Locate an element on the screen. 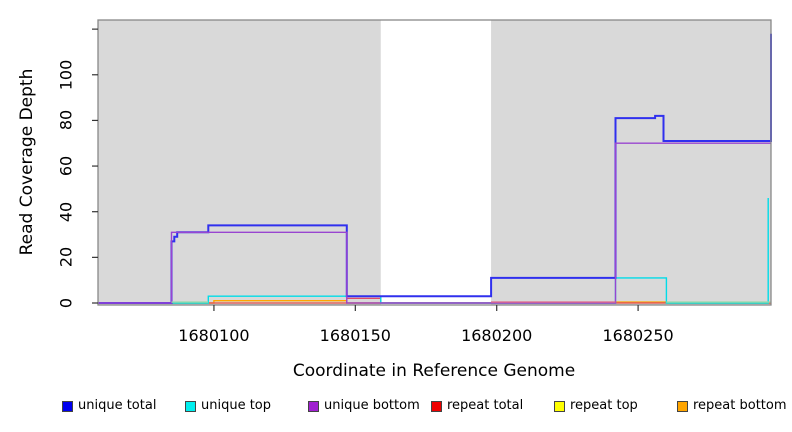 This screenshot has width=792, height=432. x-tick-label: 1680250 is located at coordinates (638, 335).